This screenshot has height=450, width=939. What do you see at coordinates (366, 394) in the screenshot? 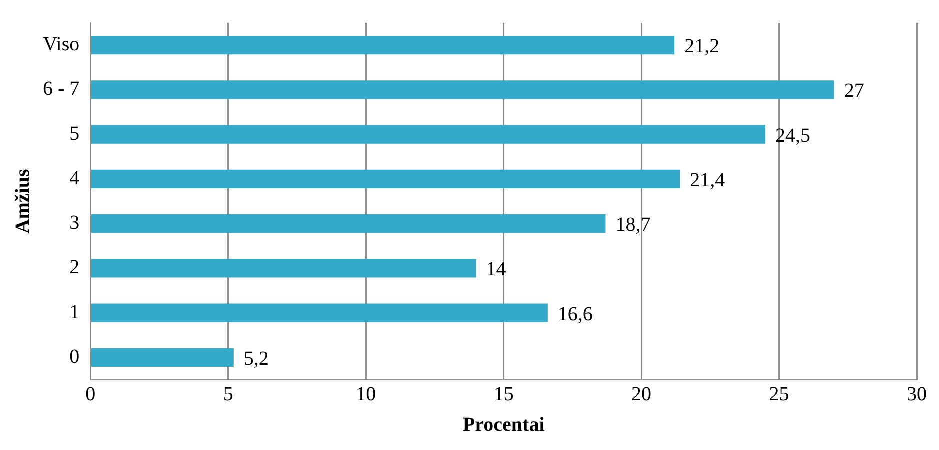
I see `x-tick-label: 10` at bounding box center [366, 394].